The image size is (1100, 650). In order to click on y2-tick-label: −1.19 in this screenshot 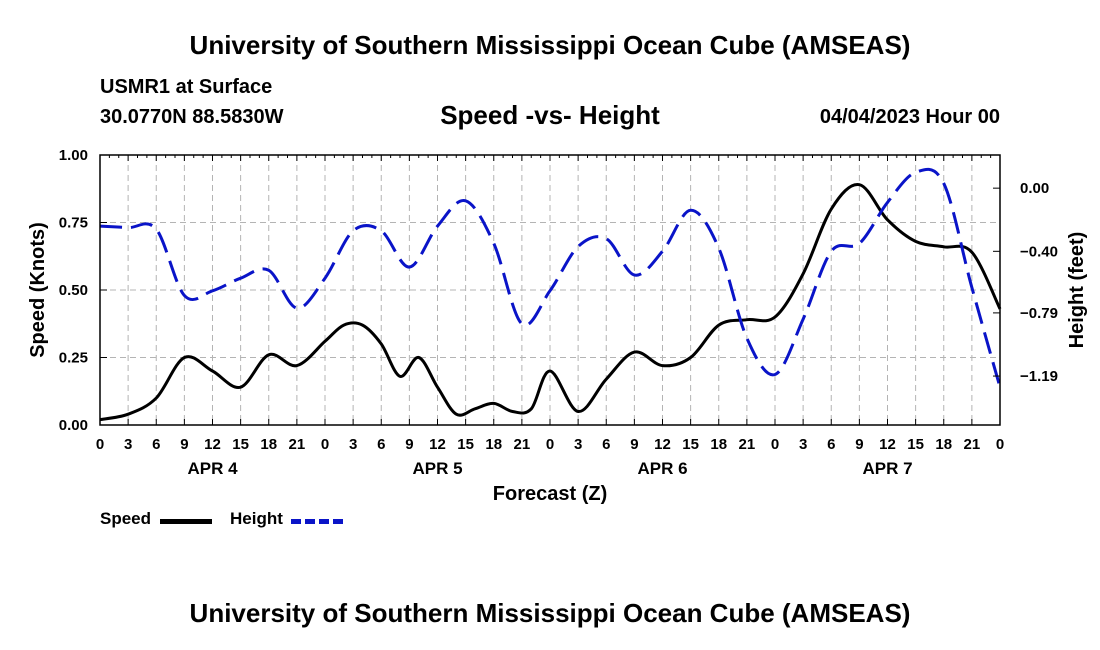, I will do `click(1039, 376)`.